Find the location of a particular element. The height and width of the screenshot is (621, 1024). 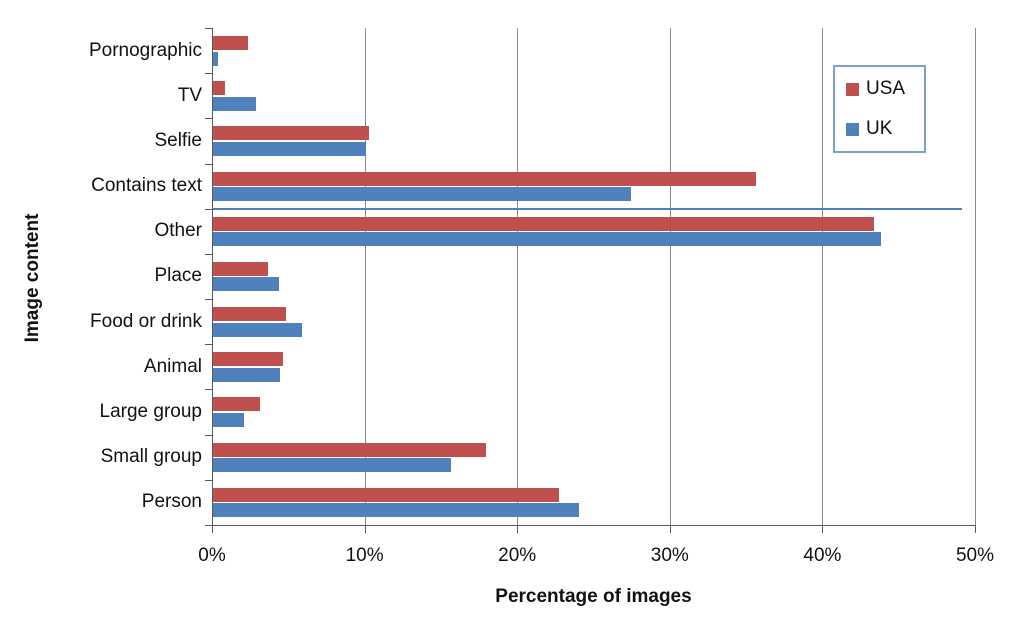

x-axis-tick-label-0: 0% is located at coordinates (212, 555).